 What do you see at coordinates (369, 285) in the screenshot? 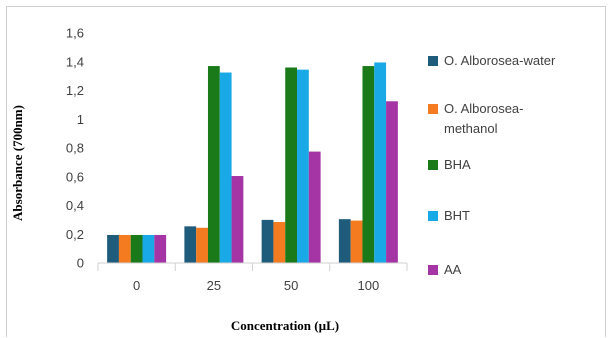
I see `x-tick-label: 100` at bounding box center [369, 285].